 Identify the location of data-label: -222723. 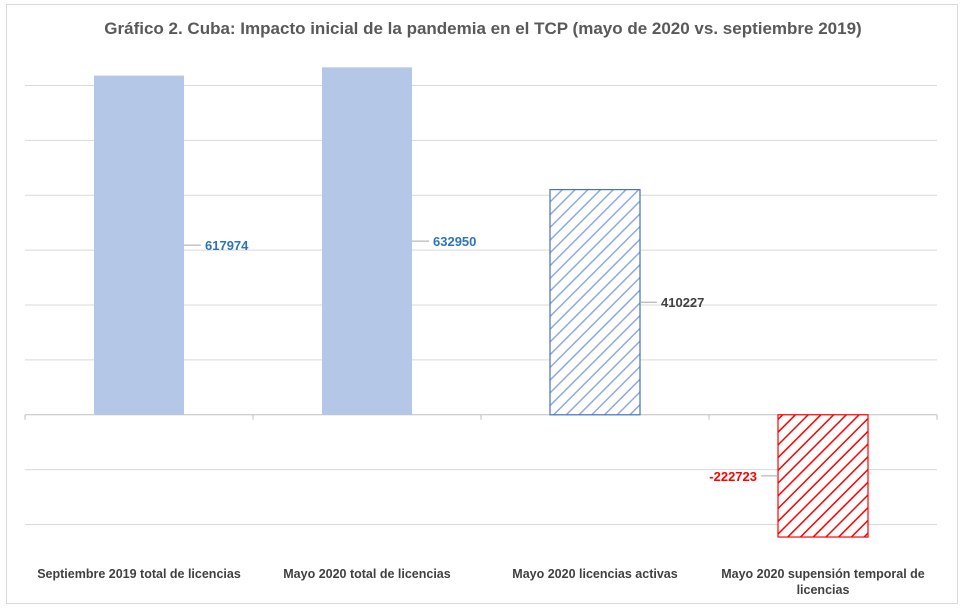
(733, 476).